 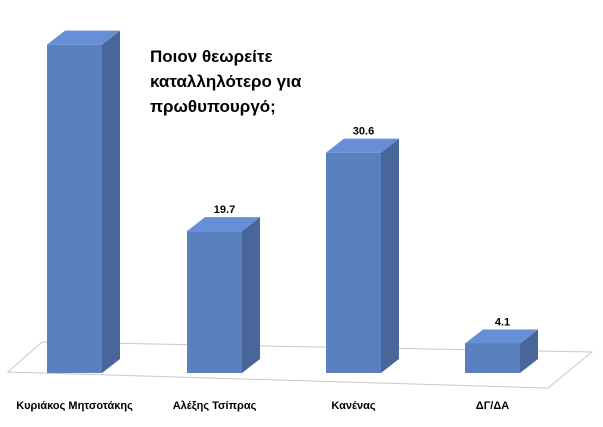 I want to click on title-line: πρωθυπουργό;, so click(x=213, y=106).